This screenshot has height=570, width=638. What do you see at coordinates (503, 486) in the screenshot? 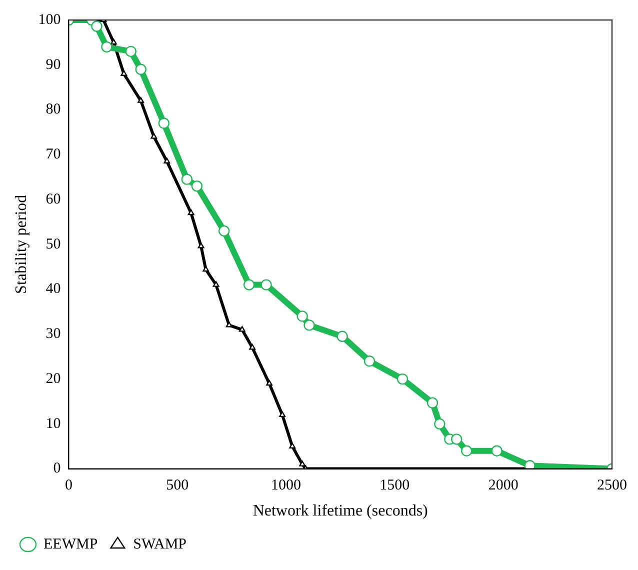
I see `x-tick-label: 2000` at bounding box center [503, 486].